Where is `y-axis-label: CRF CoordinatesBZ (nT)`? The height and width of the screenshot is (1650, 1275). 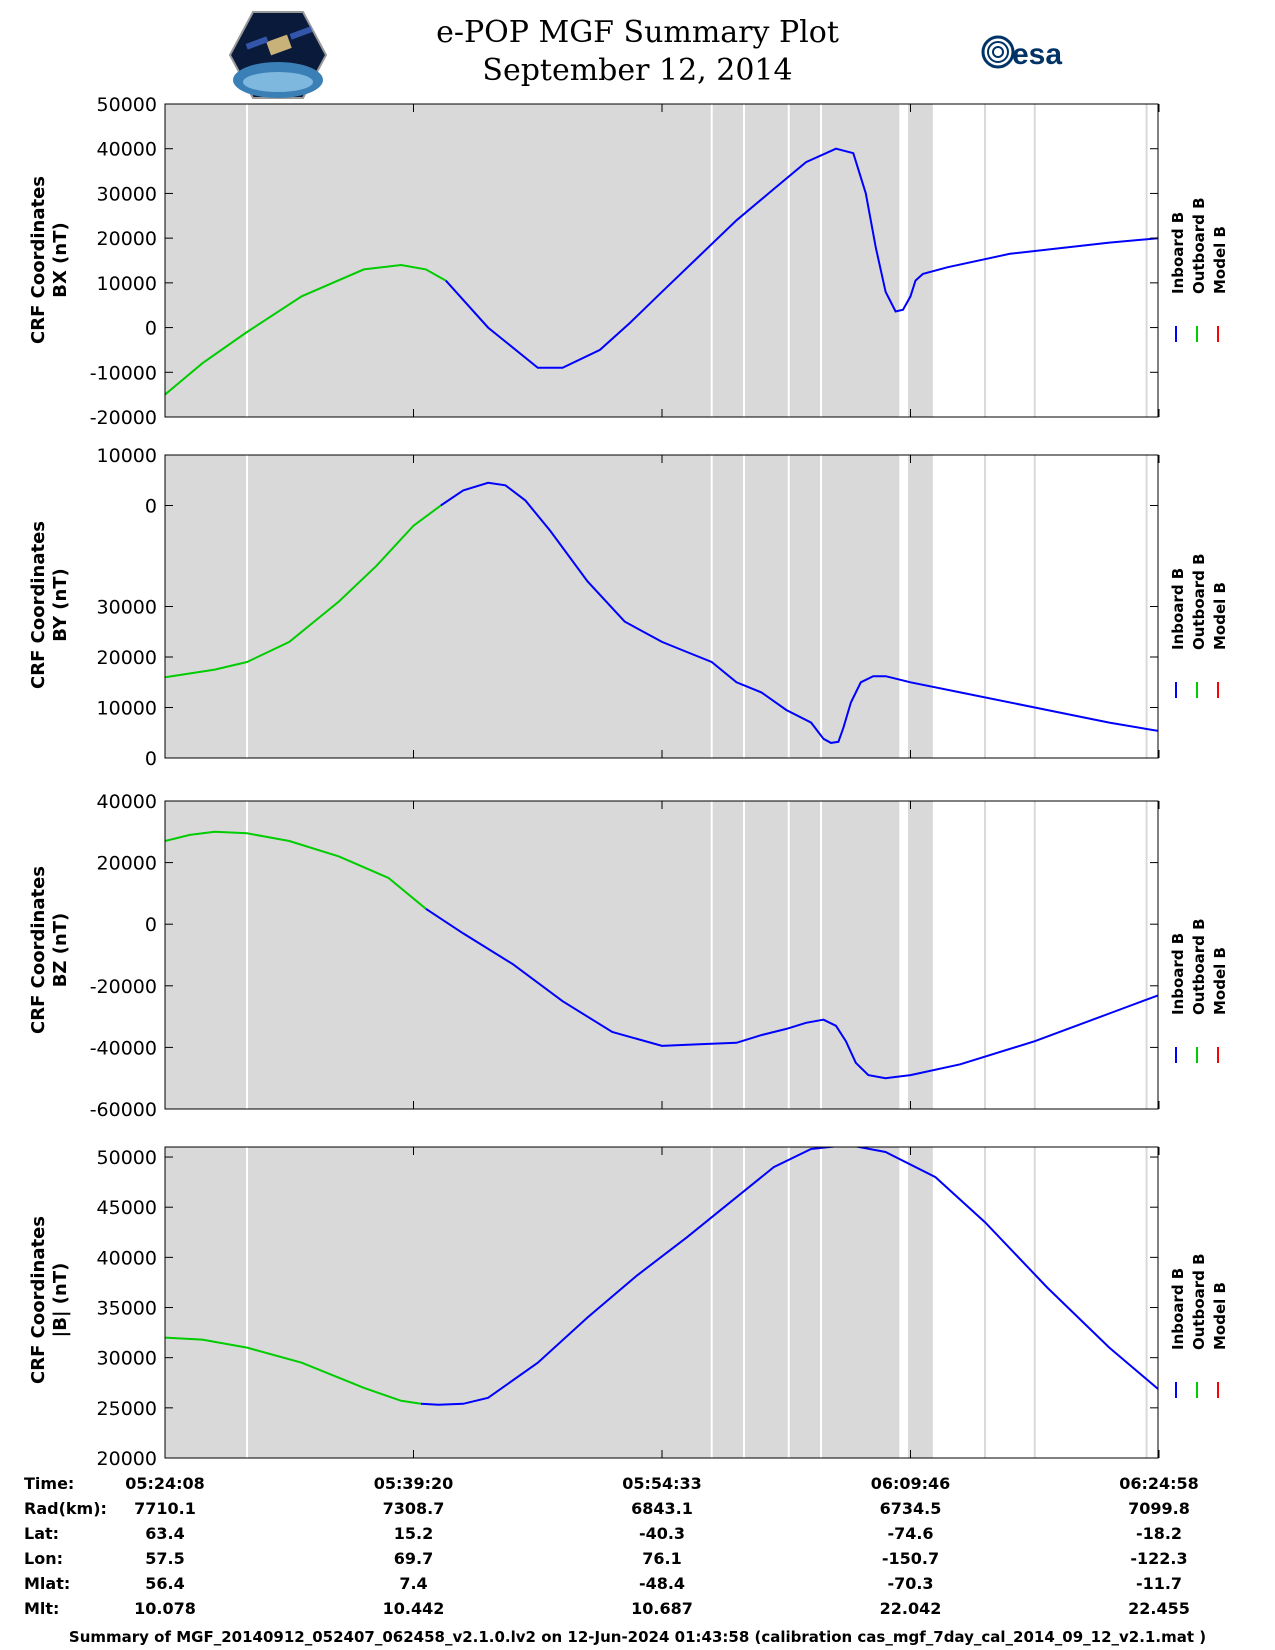 y-axis-label: CRF CoordinatesBZ (nT) is located at coordinates (49, 950).